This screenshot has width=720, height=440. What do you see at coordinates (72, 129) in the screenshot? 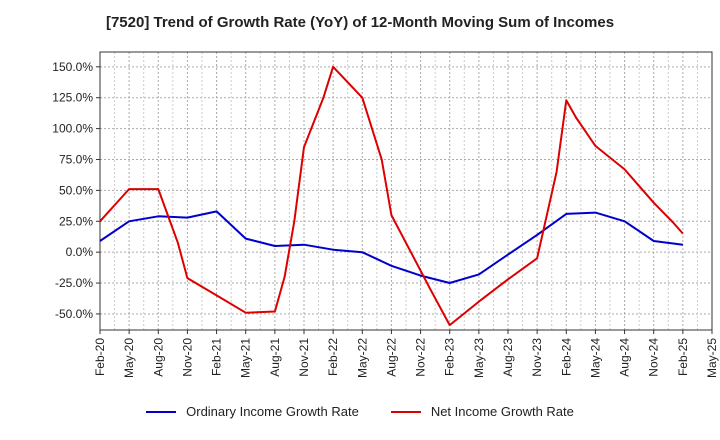
I see `y-tick-label: 100.0%` at bounding box center [72, 129].